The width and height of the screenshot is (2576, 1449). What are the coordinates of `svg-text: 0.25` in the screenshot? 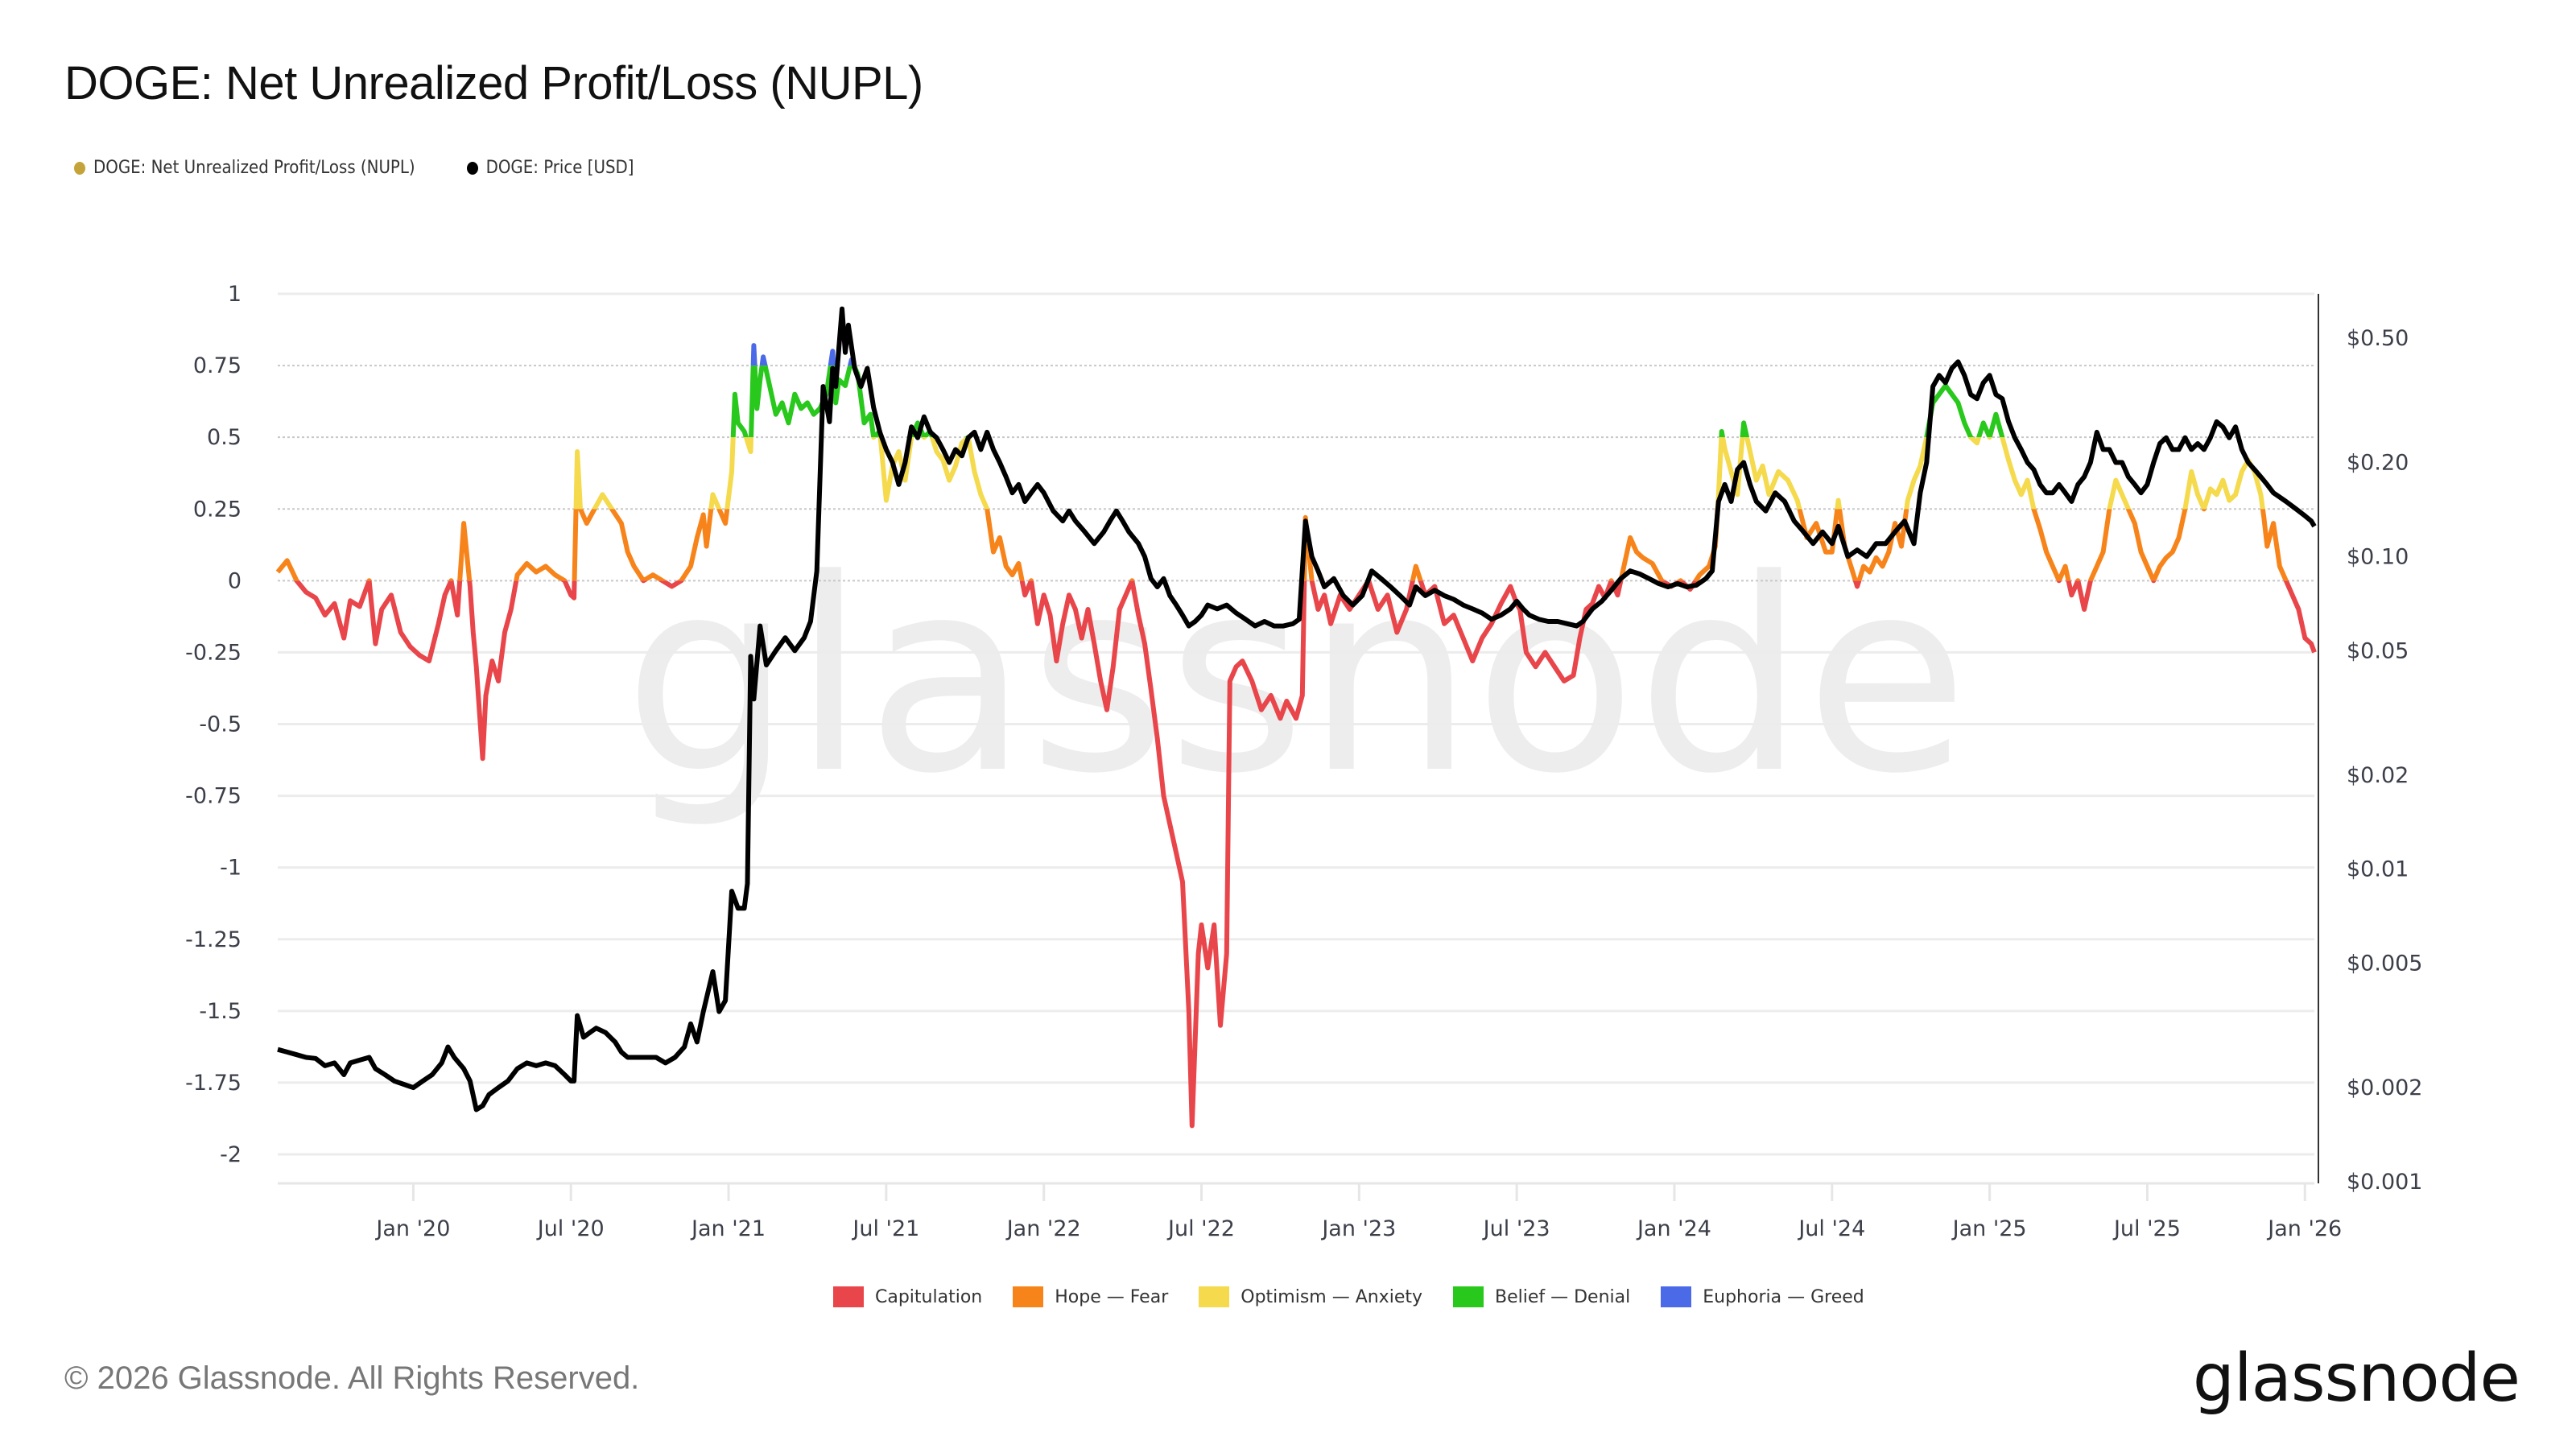 It's located at (217, 509).